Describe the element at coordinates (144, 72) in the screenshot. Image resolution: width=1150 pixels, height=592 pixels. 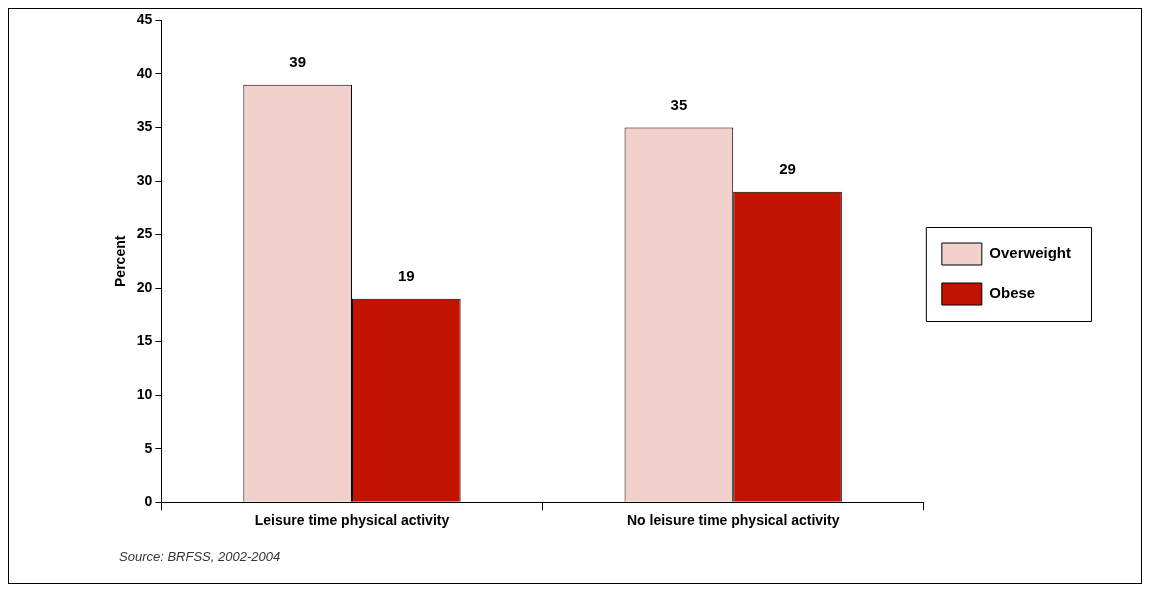
I see `y-tick-label: 40` at that location.